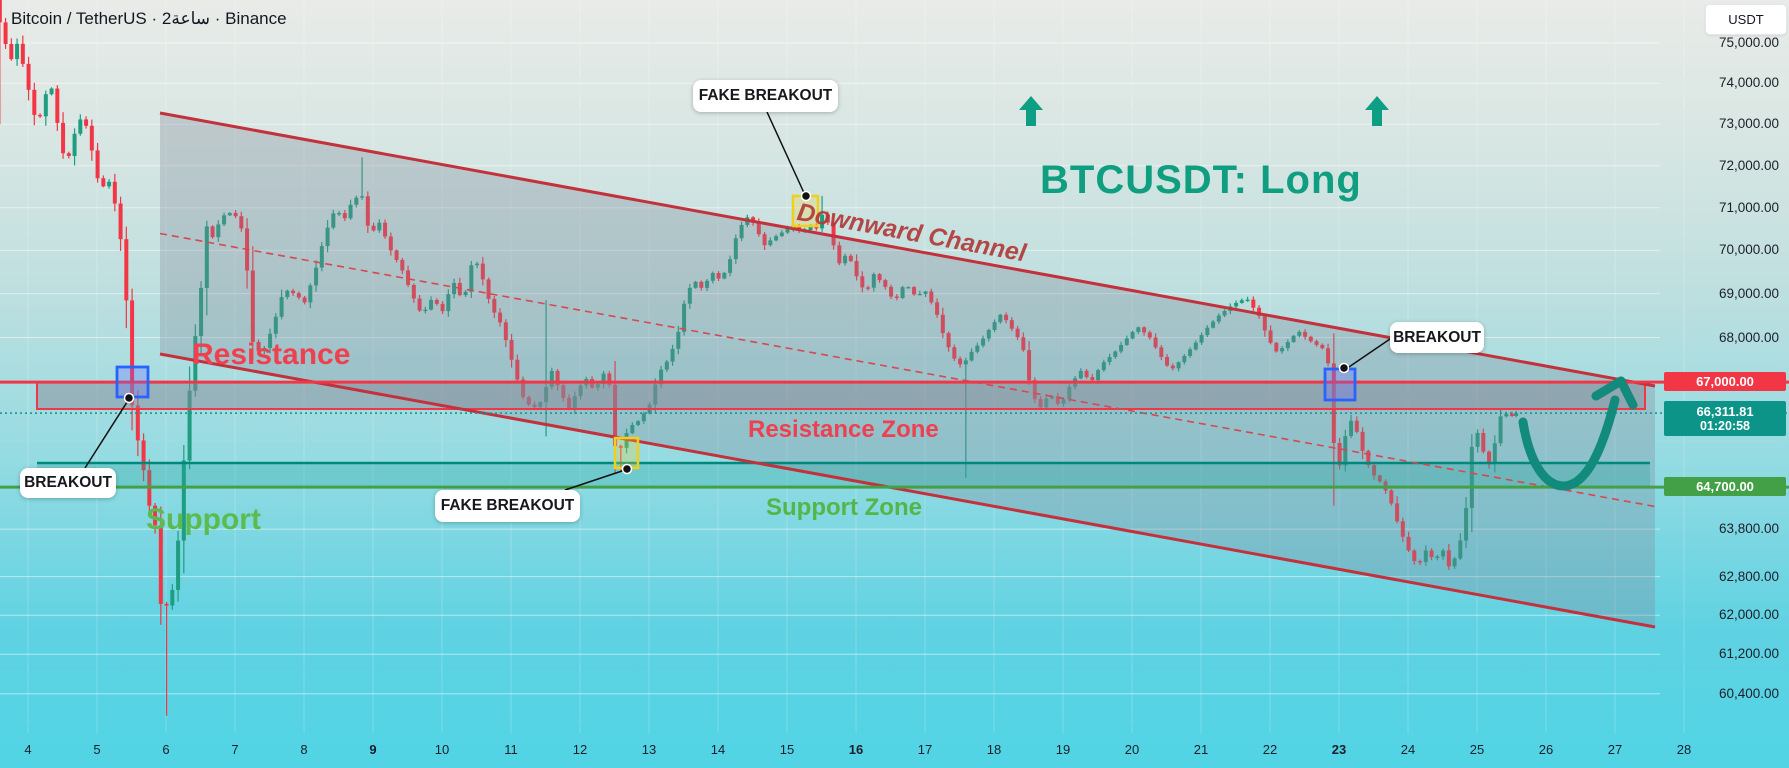 This screenshot has width=1789, height=768. What do you see at coordinates (1339, 749) in the screenshot?
I see `date-tick: 23` at bounding box center [1339, 749].